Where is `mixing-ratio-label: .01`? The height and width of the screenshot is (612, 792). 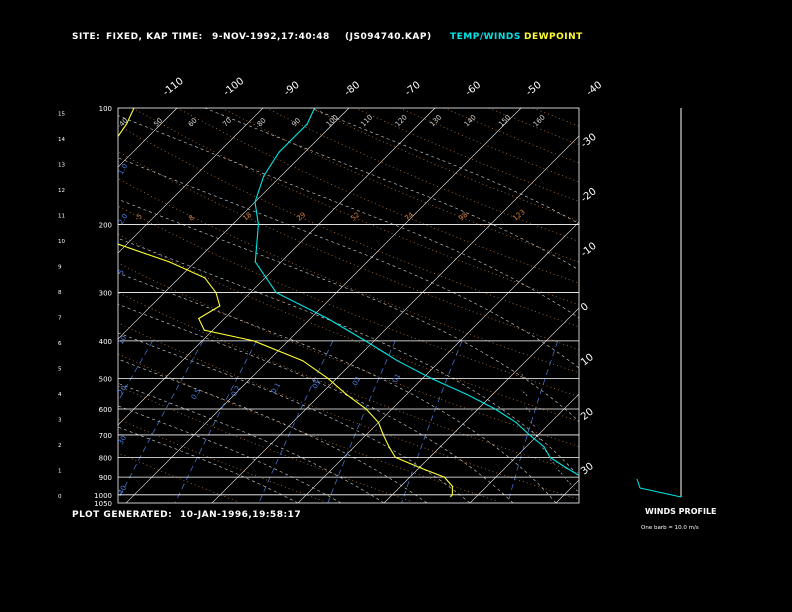 mixing-ratio-label: .01 is located at coordinates (396, 379).